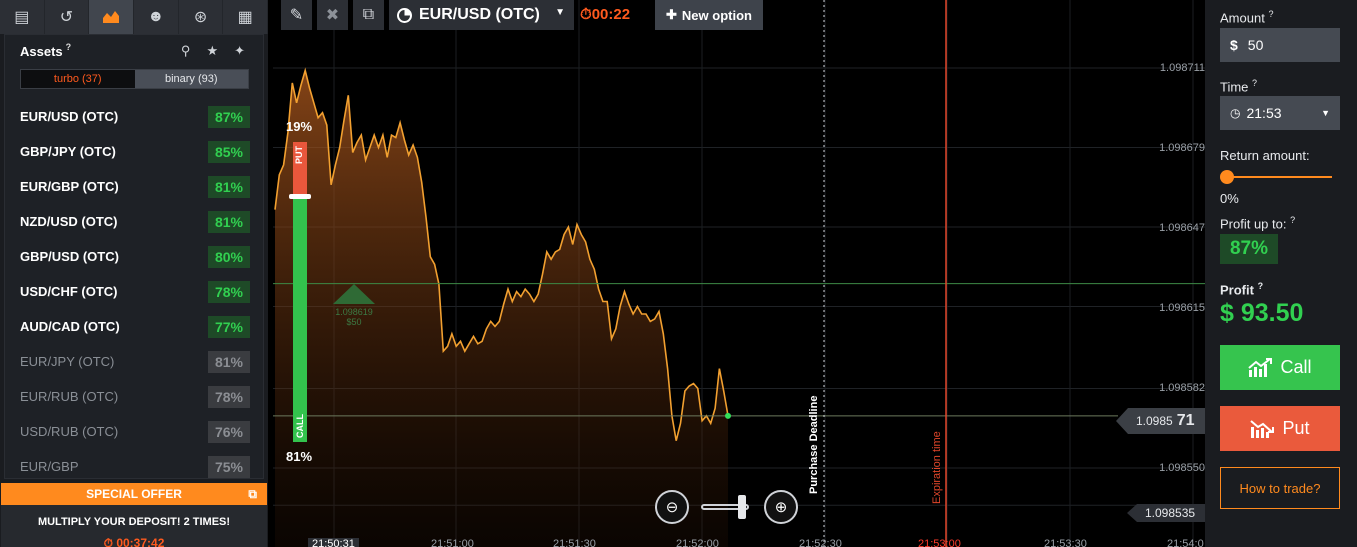 The width and height of the screenshot is (1357, 547). I want to click on asset-row: NZD/USD (OTC) 81%, so click(134, 221).